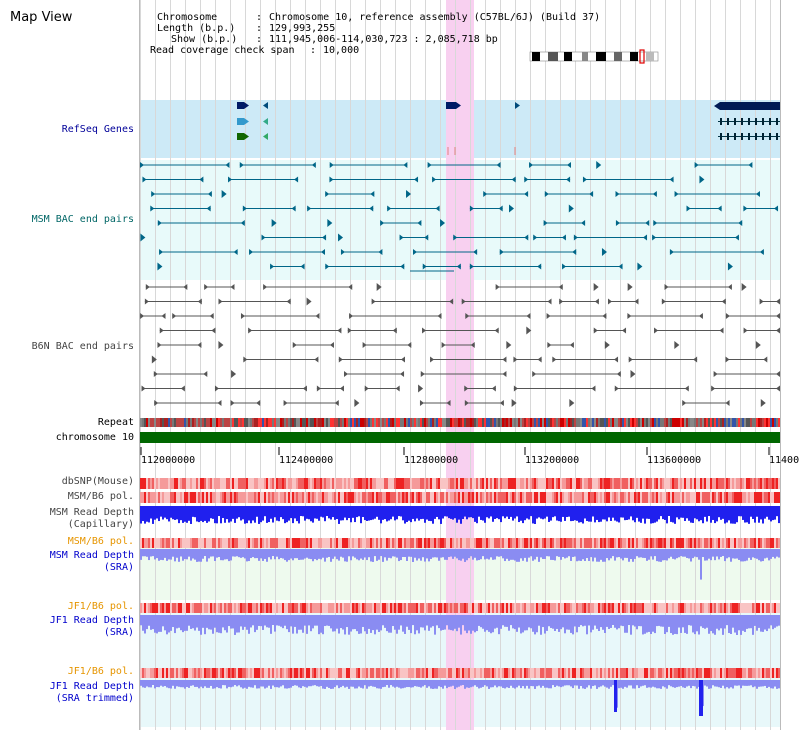 The width and height of the screenshot is (800, 730). I want to click on track-label-jf1-b6-pol-2: JF1/B6 pol., so click(100, 671).